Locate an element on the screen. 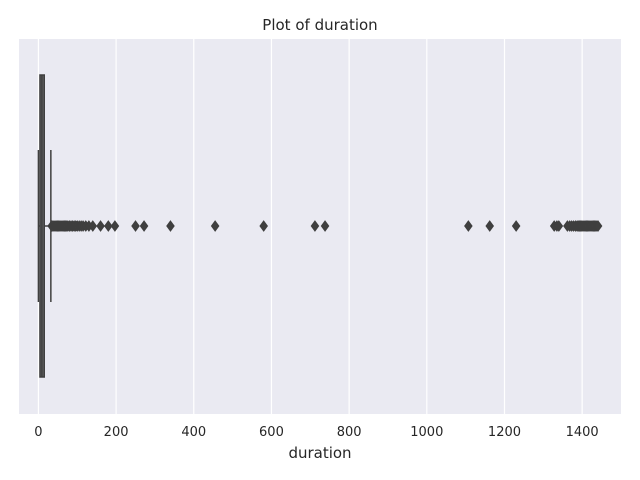 The image size is (640, 480). x-tick-label-800: 800 is located at coordinates (349, 432).